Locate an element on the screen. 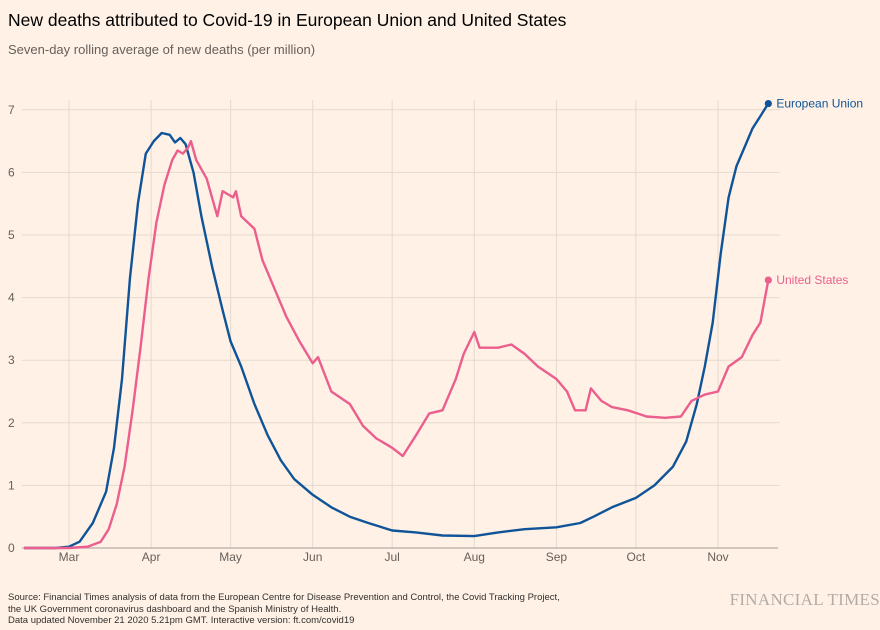  series-label: European Union is located at coordinates (819, 104).